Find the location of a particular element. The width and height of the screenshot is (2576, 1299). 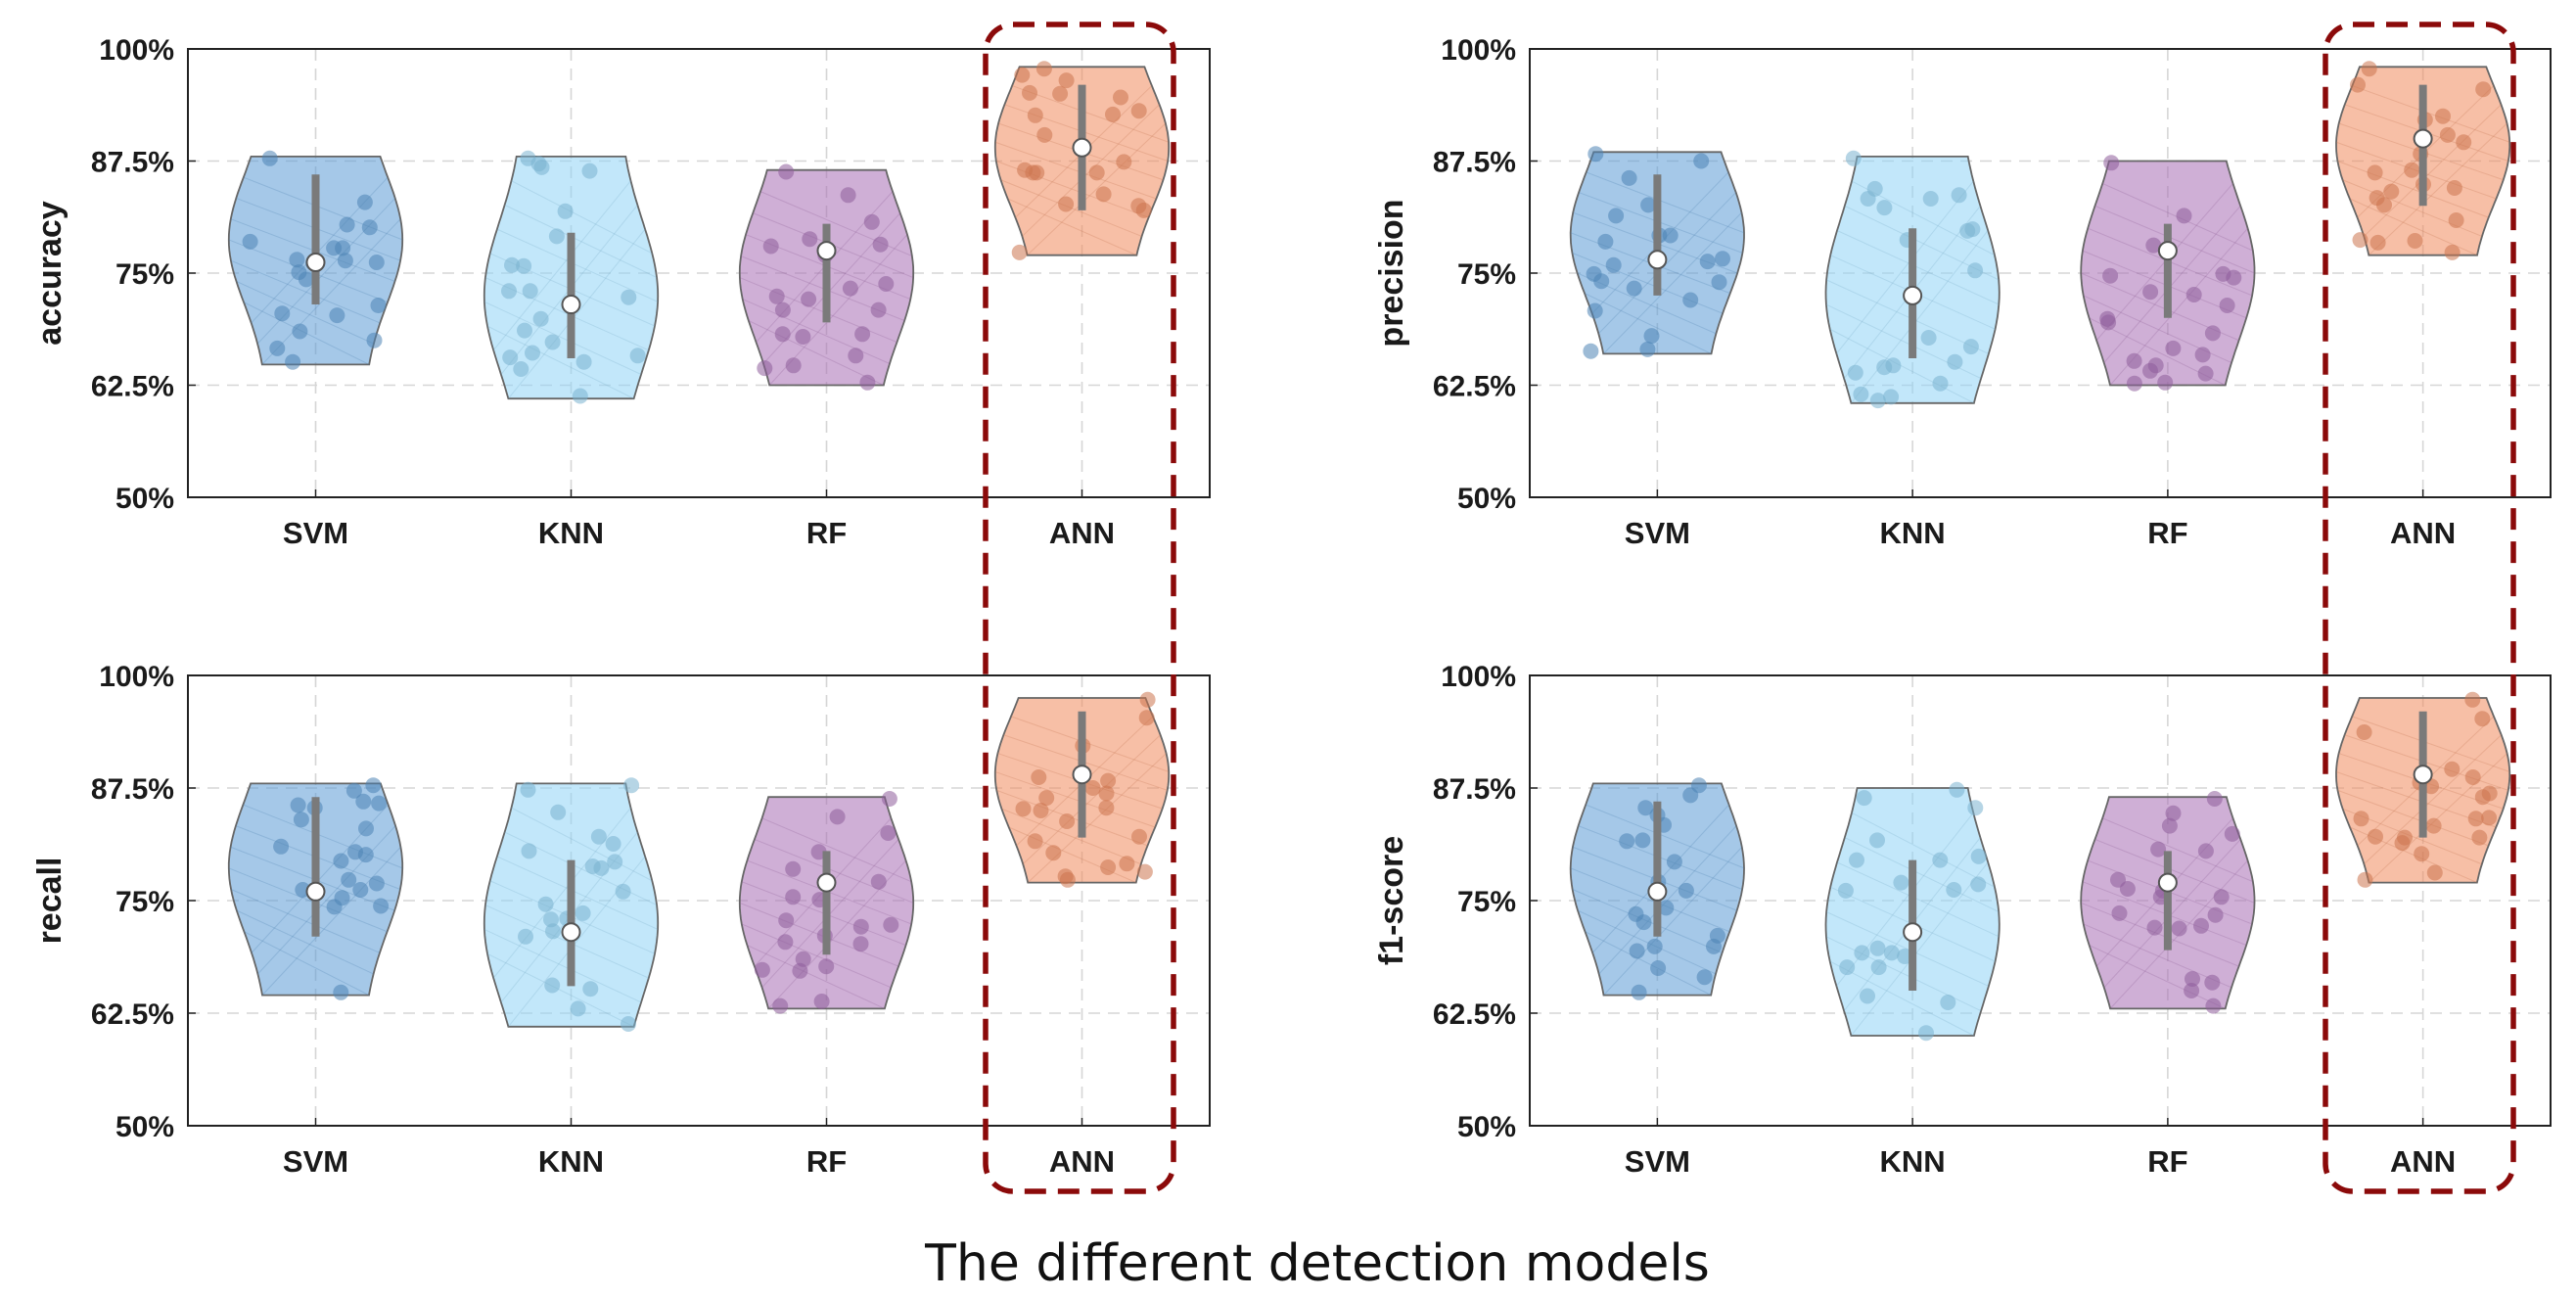

y-axis-label: accuracy is located at coordinates (50, 273).